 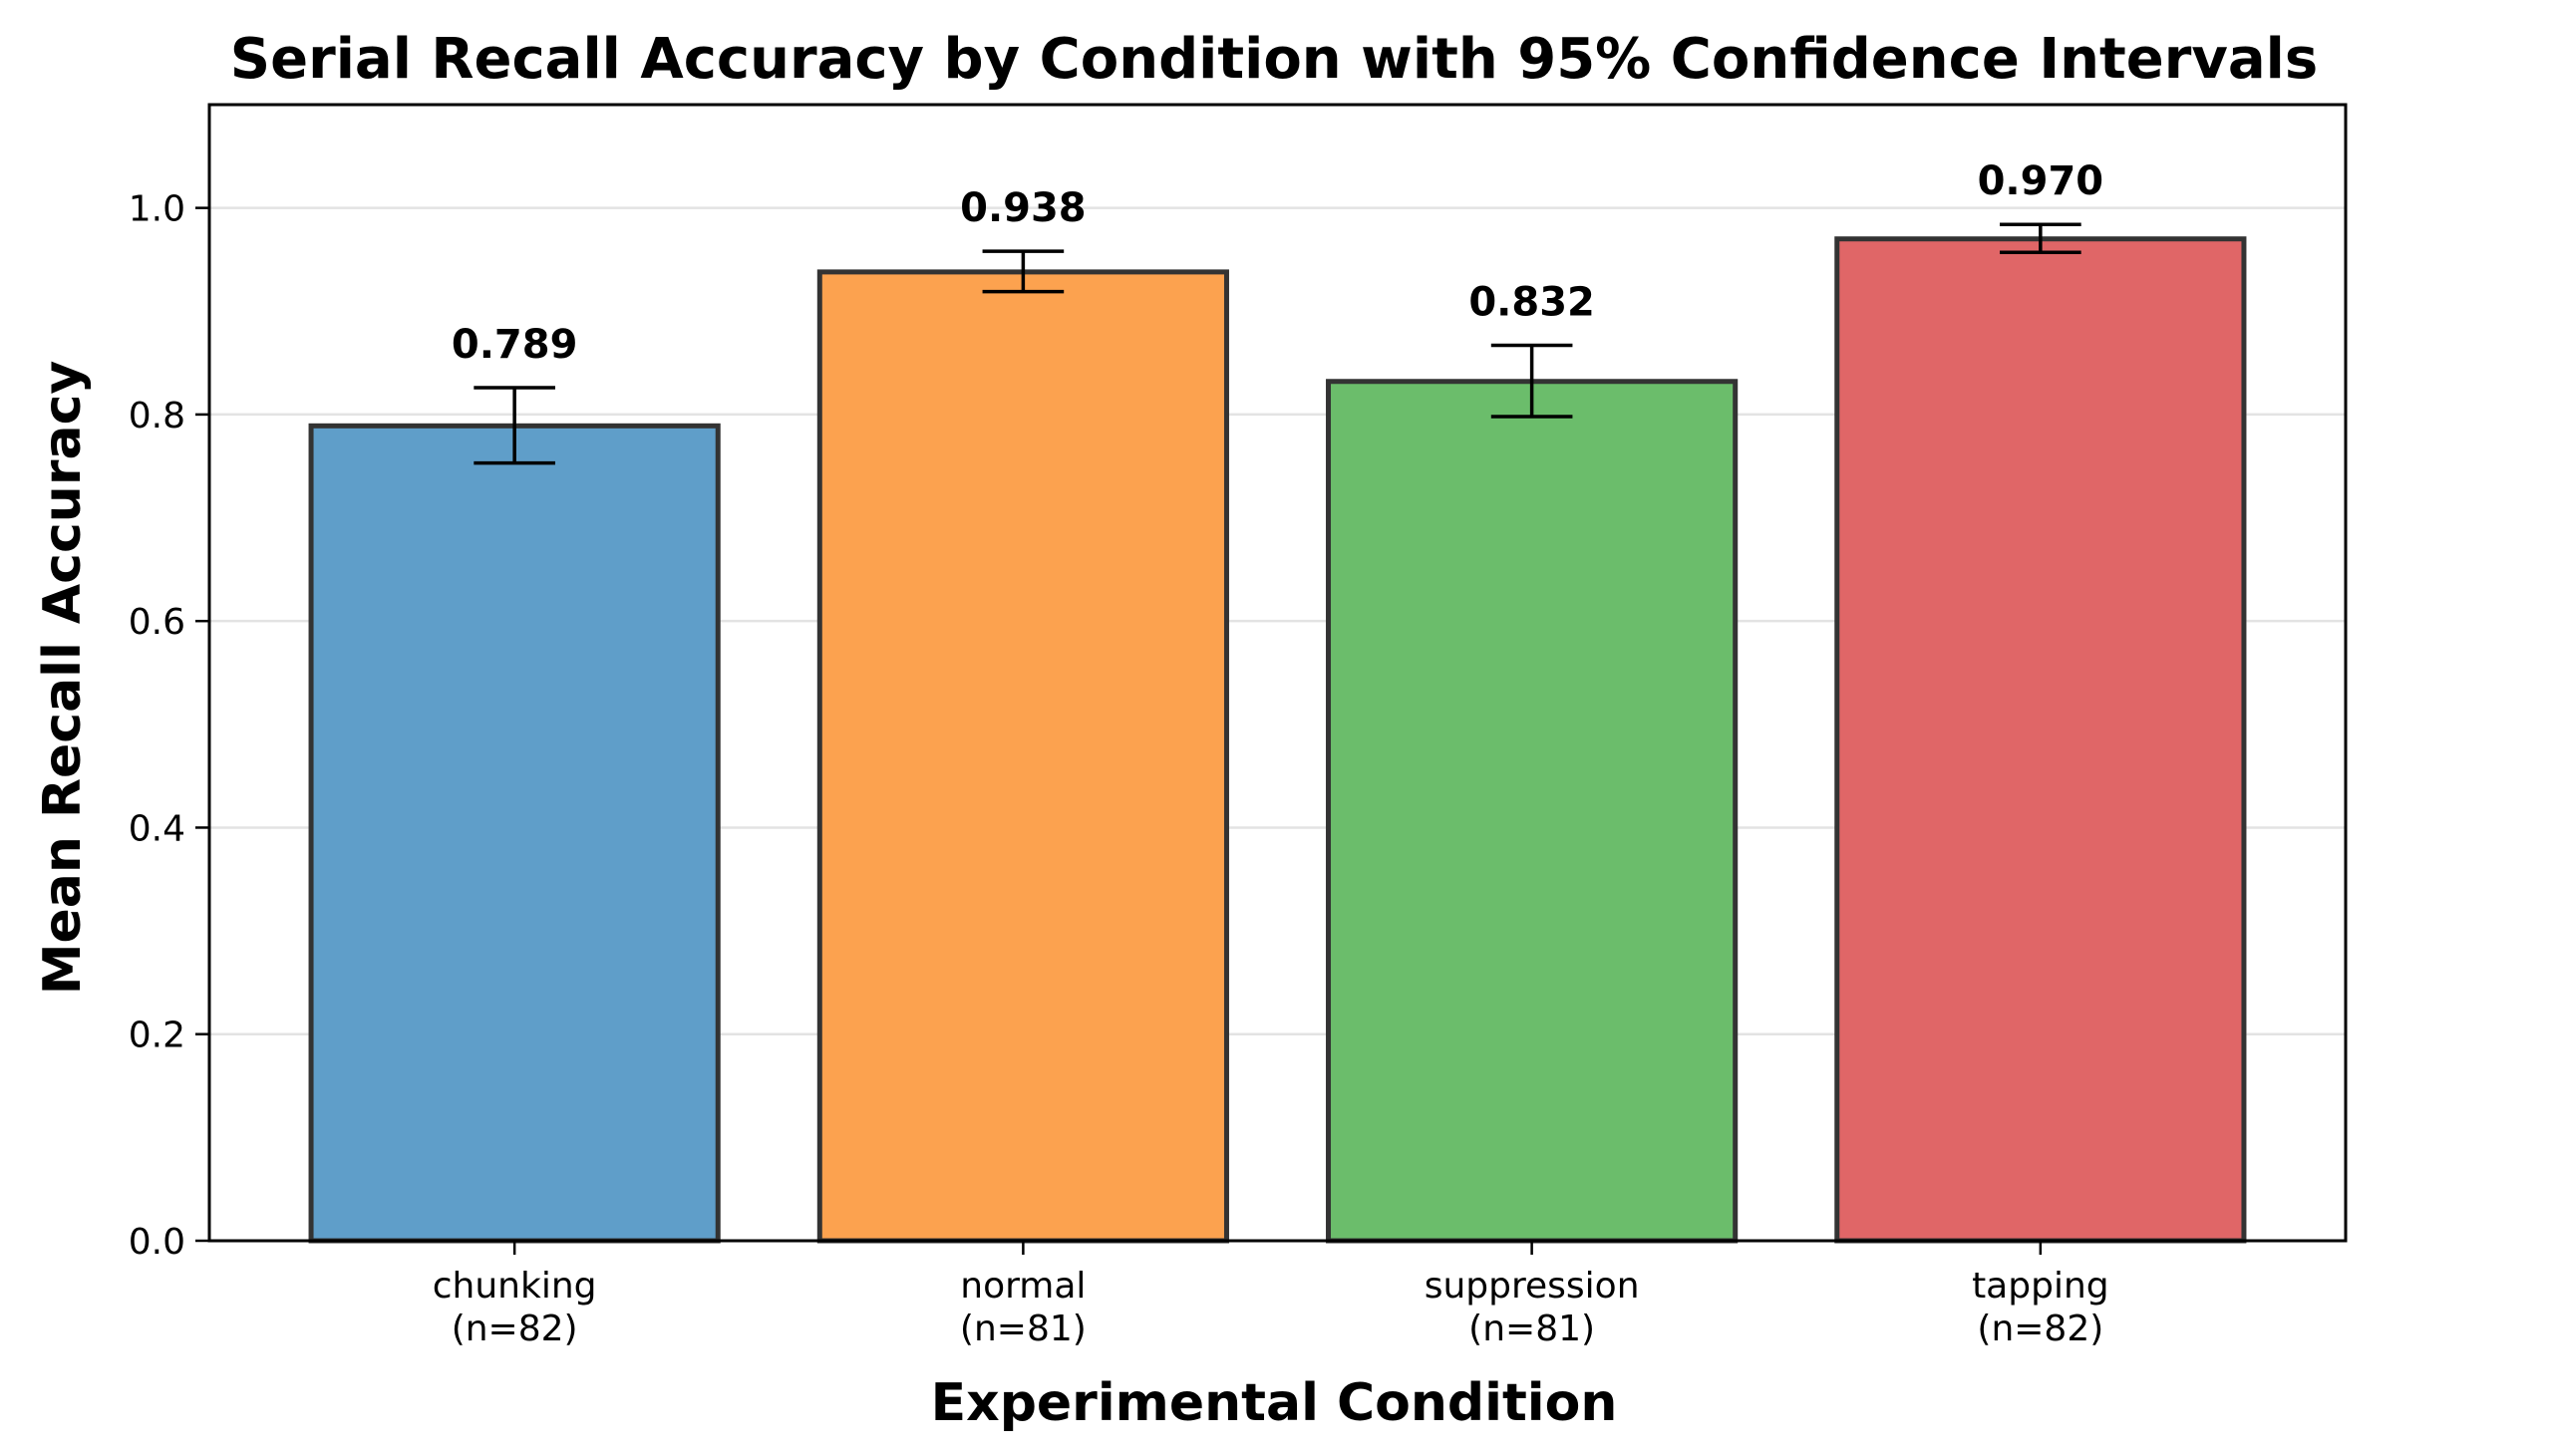 I want to click on y-tick-label: 0.4, so click(x=157, y=828).